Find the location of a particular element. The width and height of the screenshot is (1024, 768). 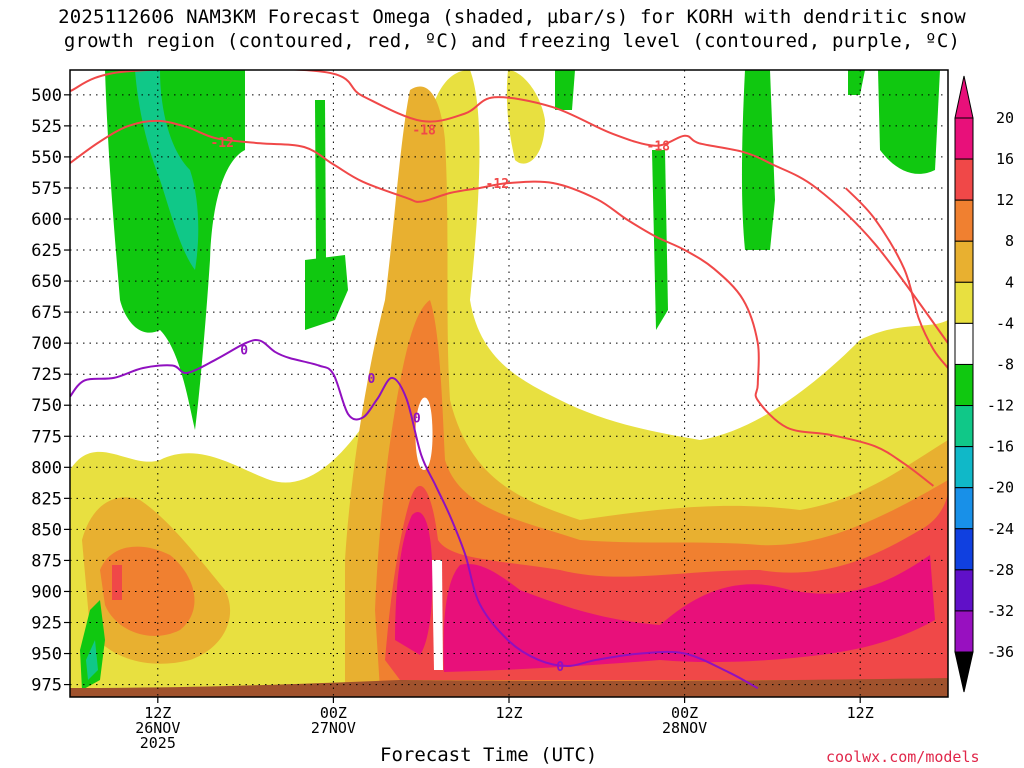

y-tick-label-625: 625 is located at coordinates (46, 251).